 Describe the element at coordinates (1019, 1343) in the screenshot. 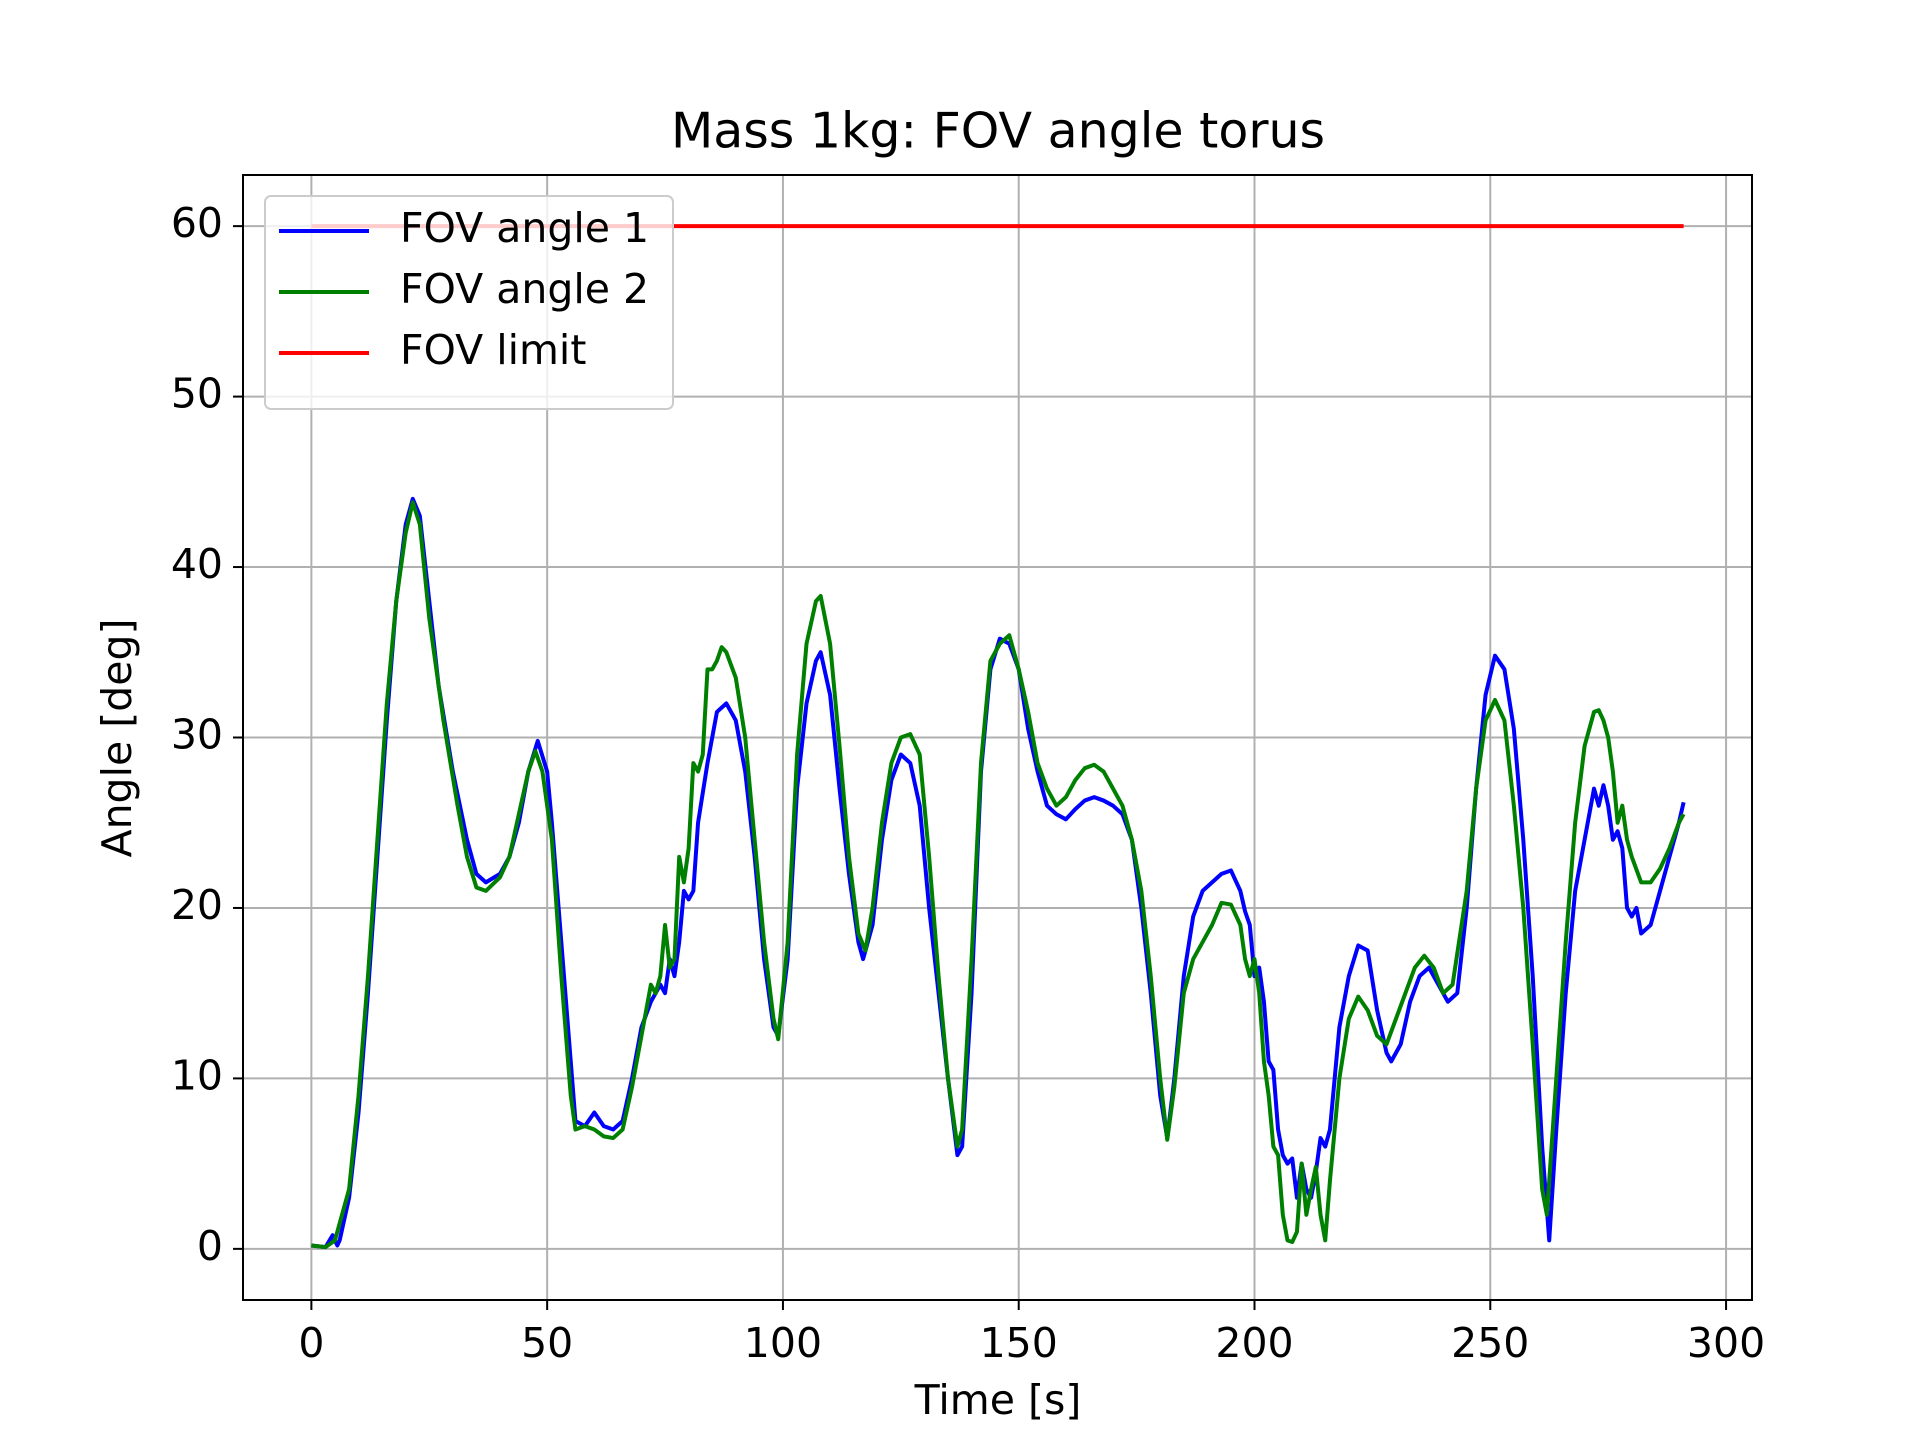

I see `x-tick-label: 150` at that location.